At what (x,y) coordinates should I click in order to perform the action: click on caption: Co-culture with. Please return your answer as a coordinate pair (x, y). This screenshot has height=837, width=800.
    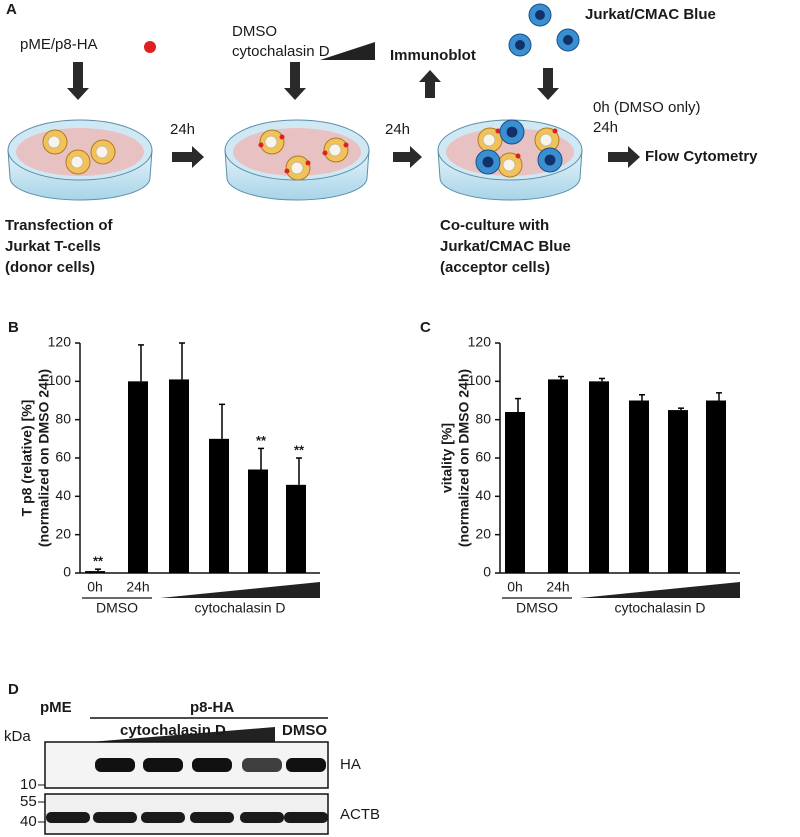
    Looking at the image, I should click on (494, 225).